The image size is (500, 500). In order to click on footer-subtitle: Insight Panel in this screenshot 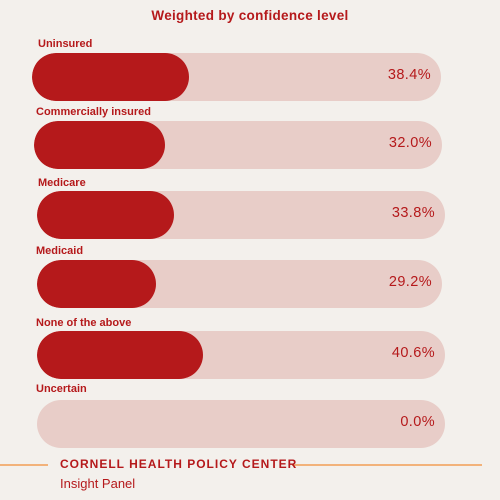, I will do `click(98, 483)`.